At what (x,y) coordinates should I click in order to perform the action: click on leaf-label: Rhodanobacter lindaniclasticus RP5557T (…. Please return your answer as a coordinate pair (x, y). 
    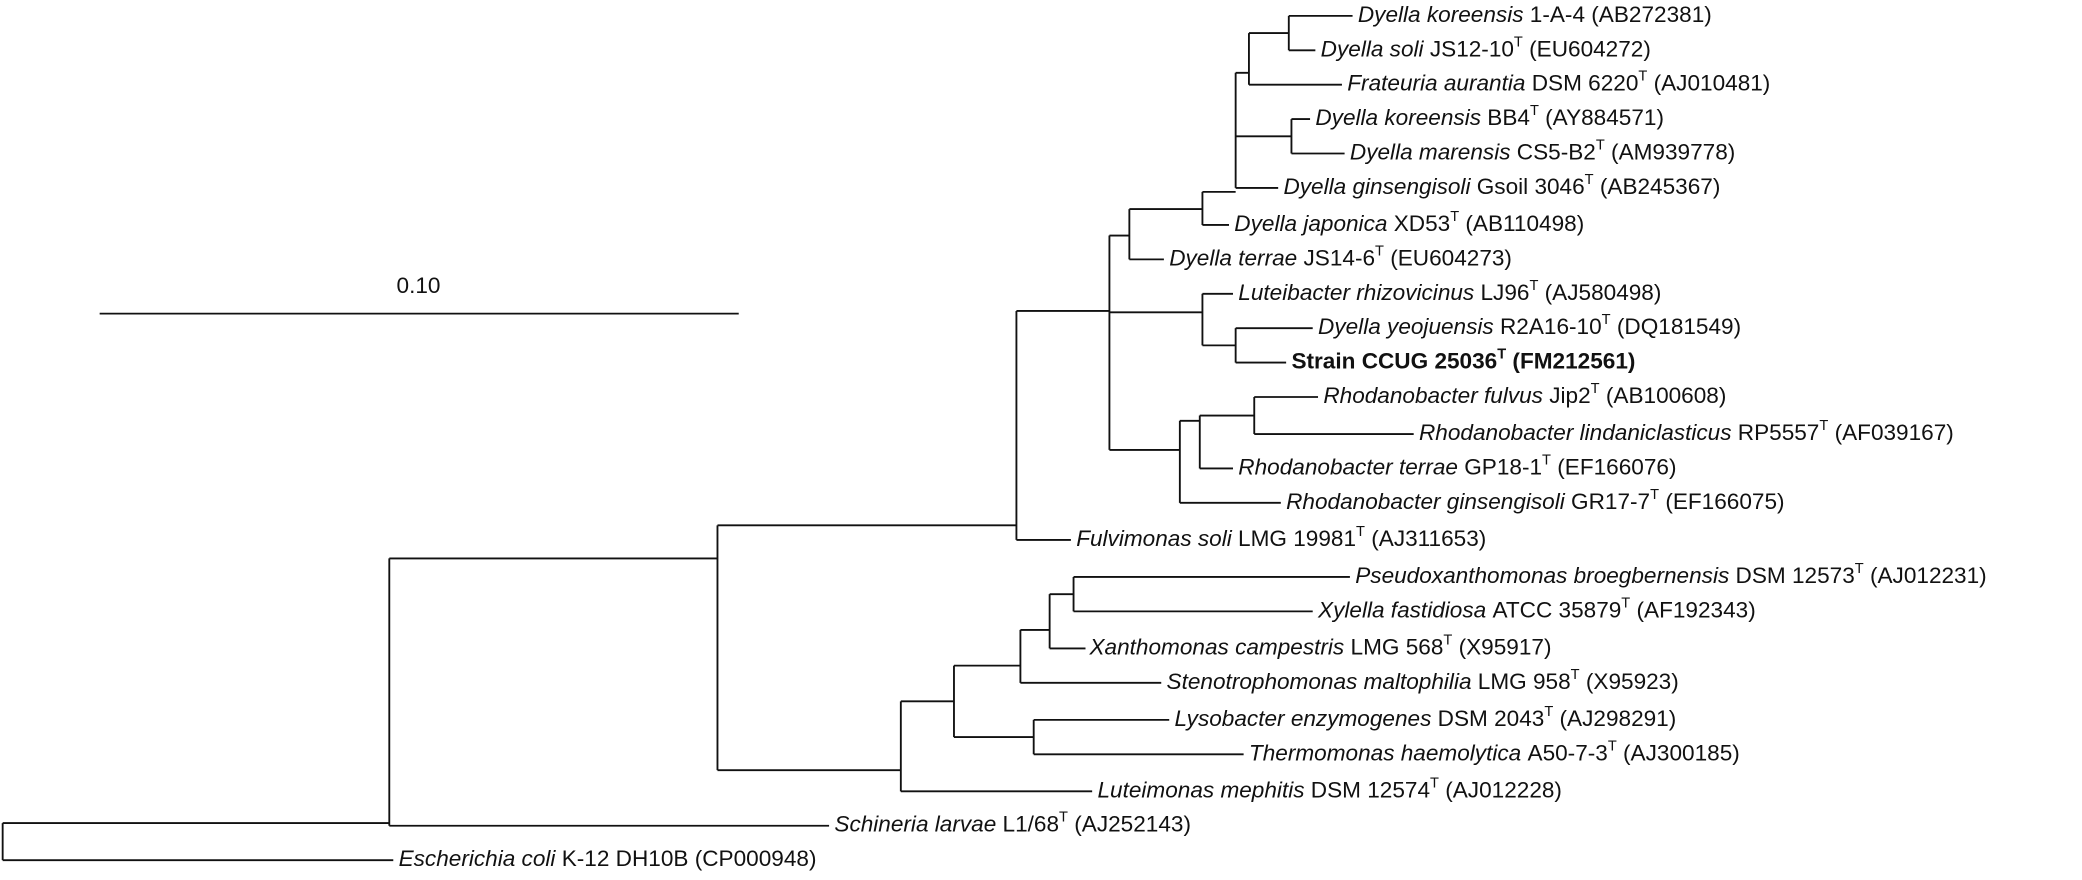
    Looking at the image, I should click on (1686, 431).